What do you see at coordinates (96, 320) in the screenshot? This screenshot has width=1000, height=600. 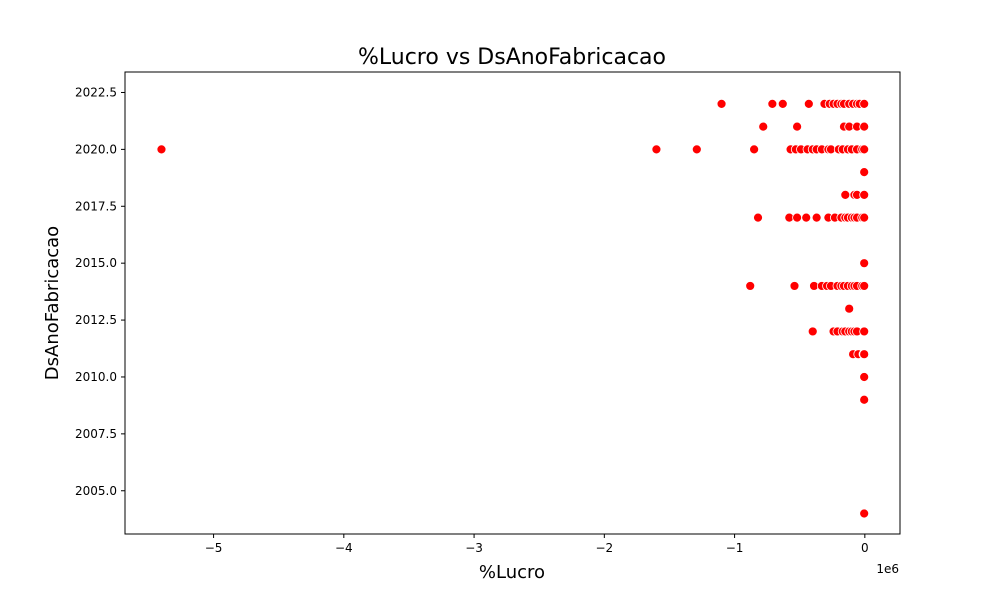 I see `y-tick-label: 2012.5` at bounding box center [96, 320].